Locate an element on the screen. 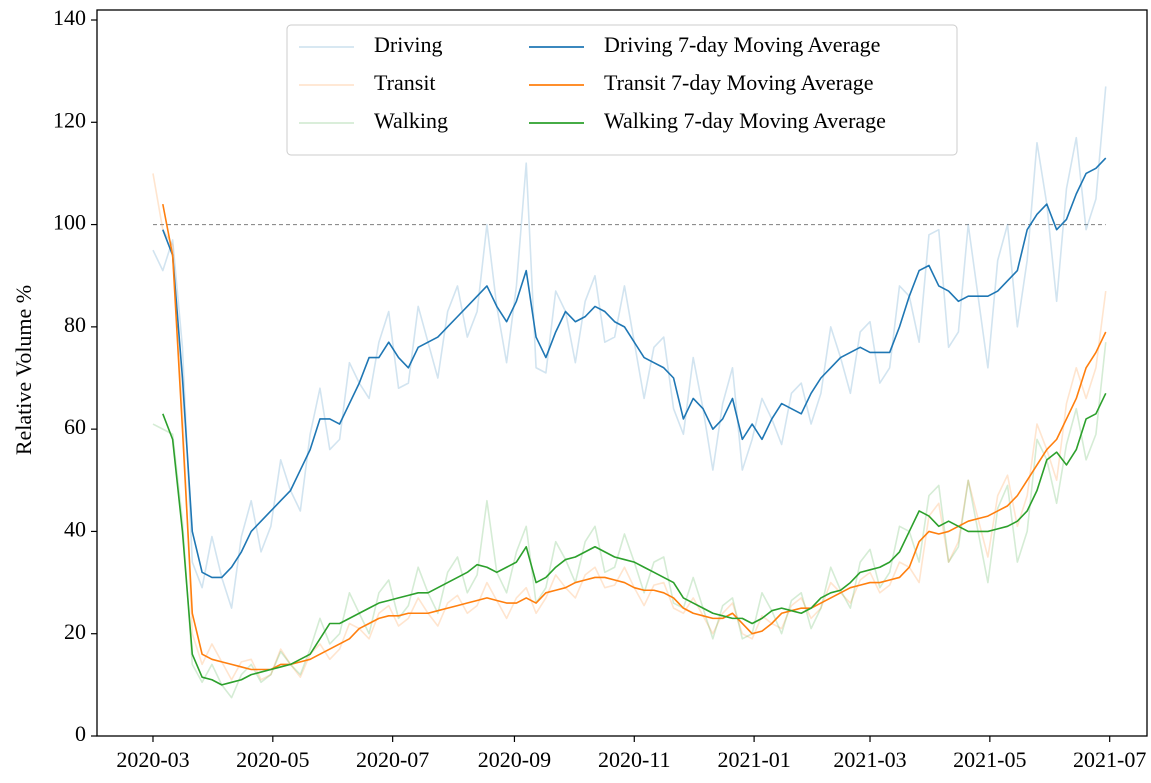 The image size is (1151, 783). x-tick-label: 2020-11 is located at coordinates (634, 759).